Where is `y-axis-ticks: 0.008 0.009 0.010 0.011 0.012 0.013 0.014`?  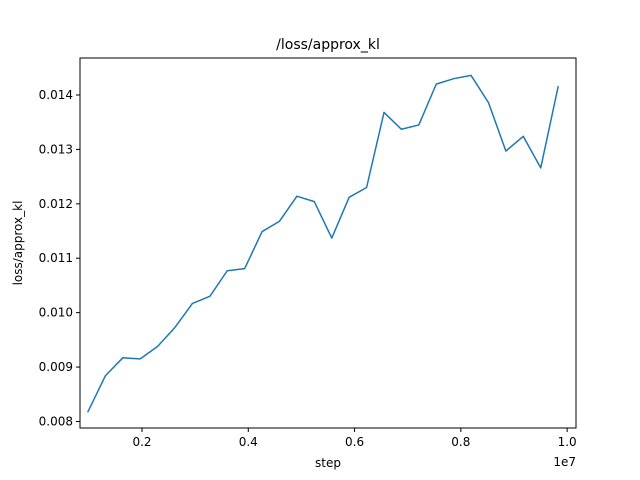
y-axis-ticks: 0.008 0.009 0.010 0.011 0.012 0.013 0.014 is located at coordinates (59, 258).